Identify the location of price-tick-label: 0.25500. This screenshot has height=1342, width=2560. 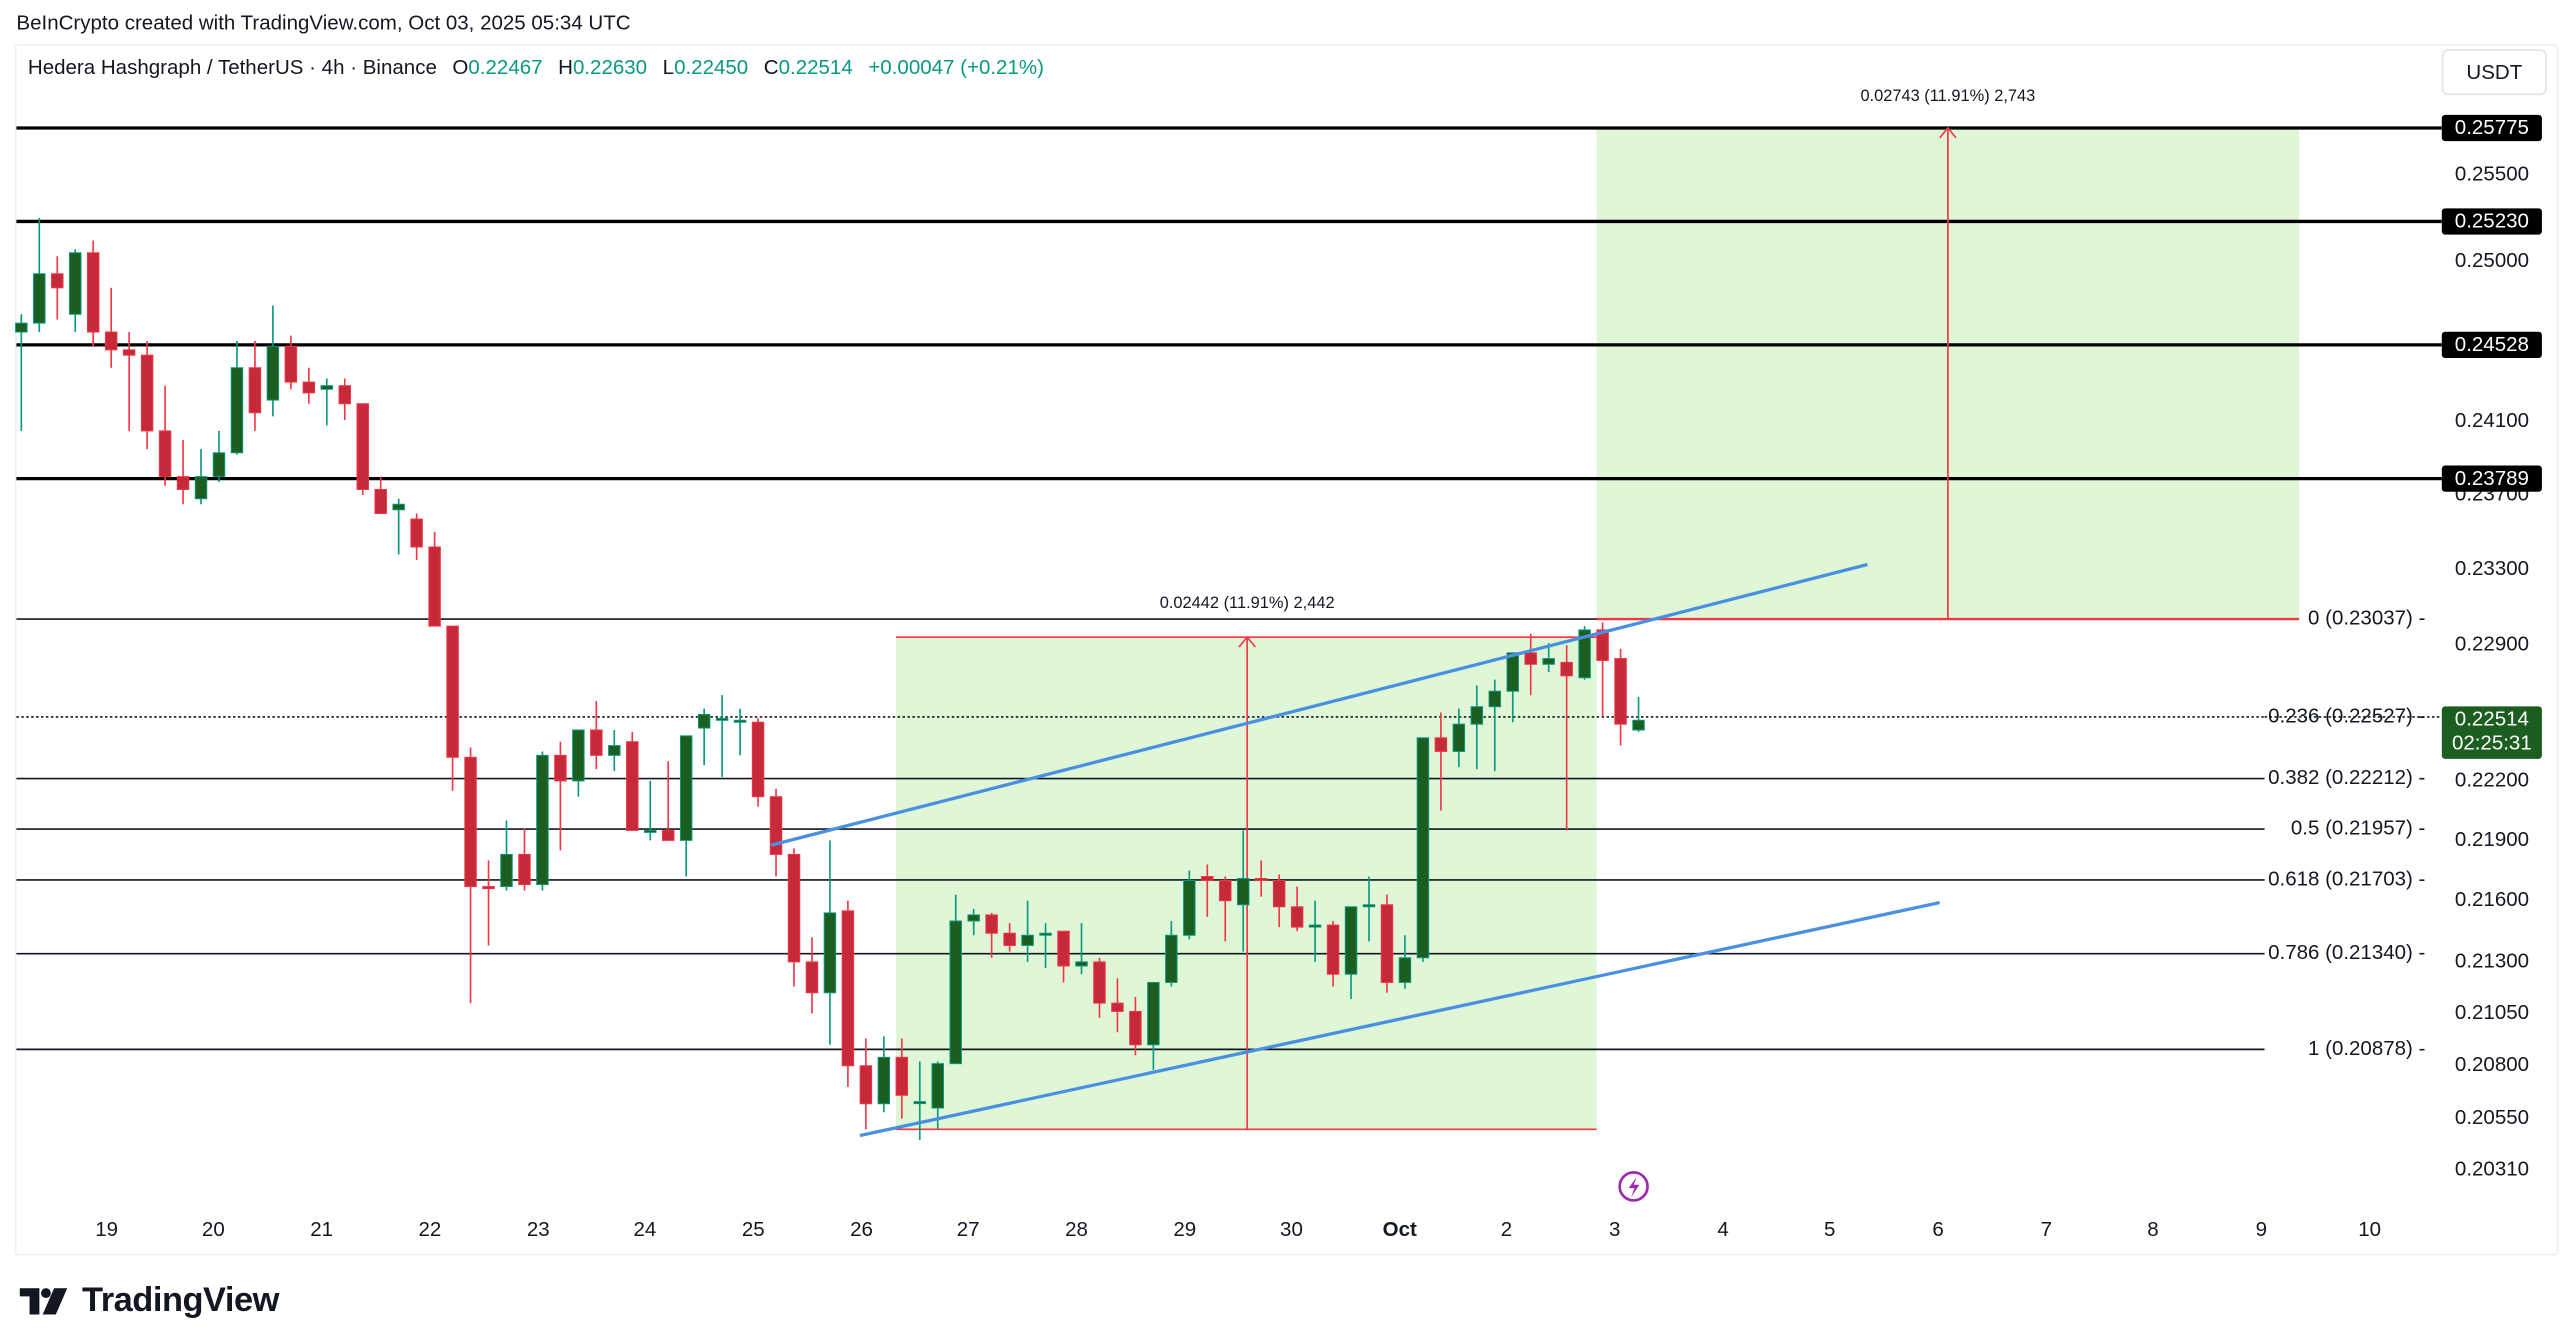
(2492, 173).